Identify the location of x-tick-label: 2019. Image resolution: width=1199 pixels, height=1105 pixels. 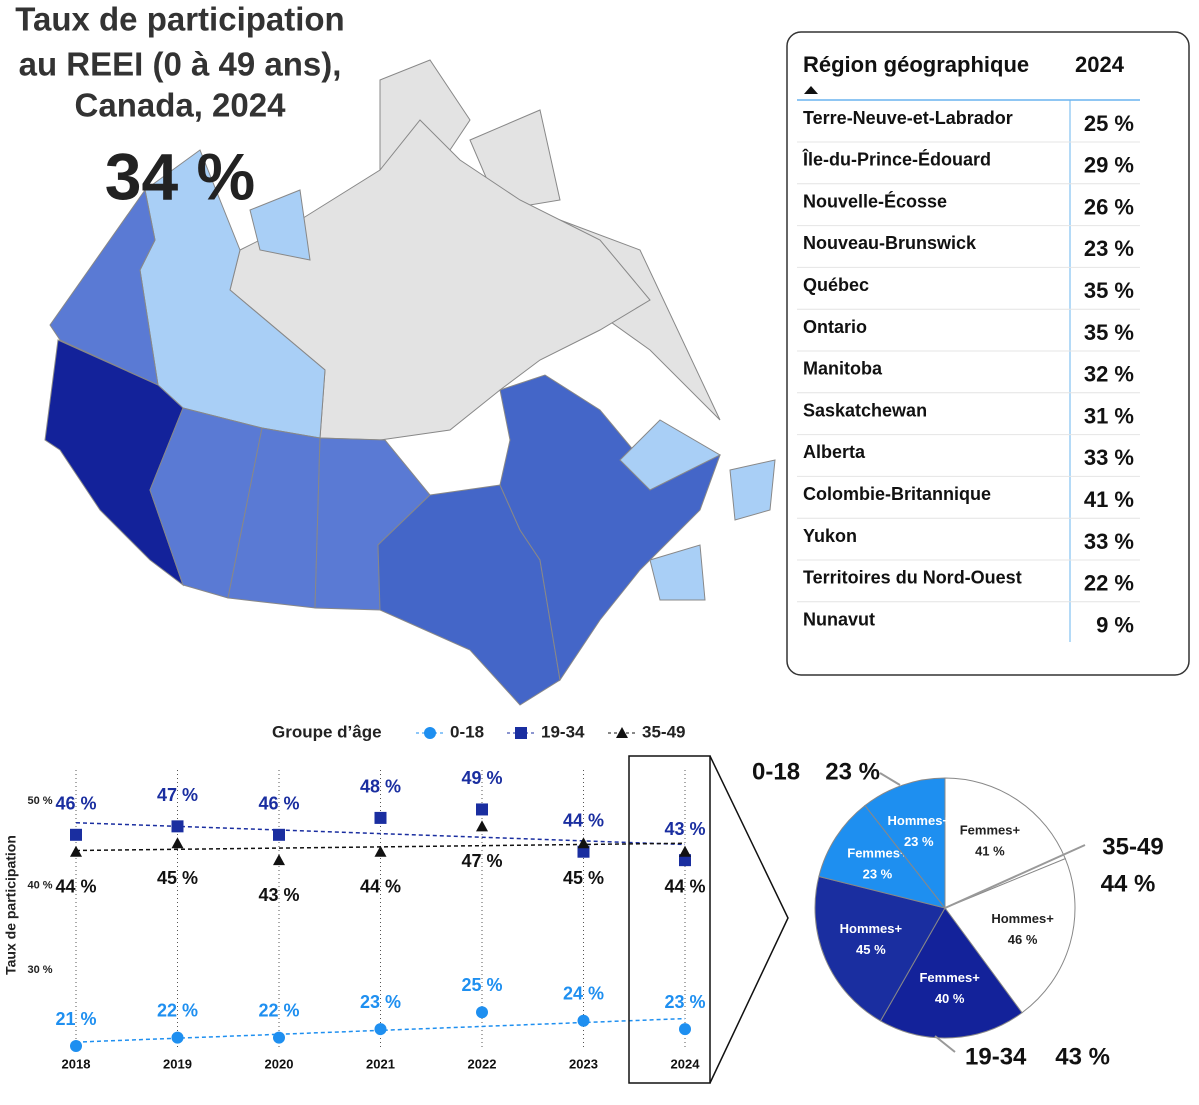
(177, 1063).